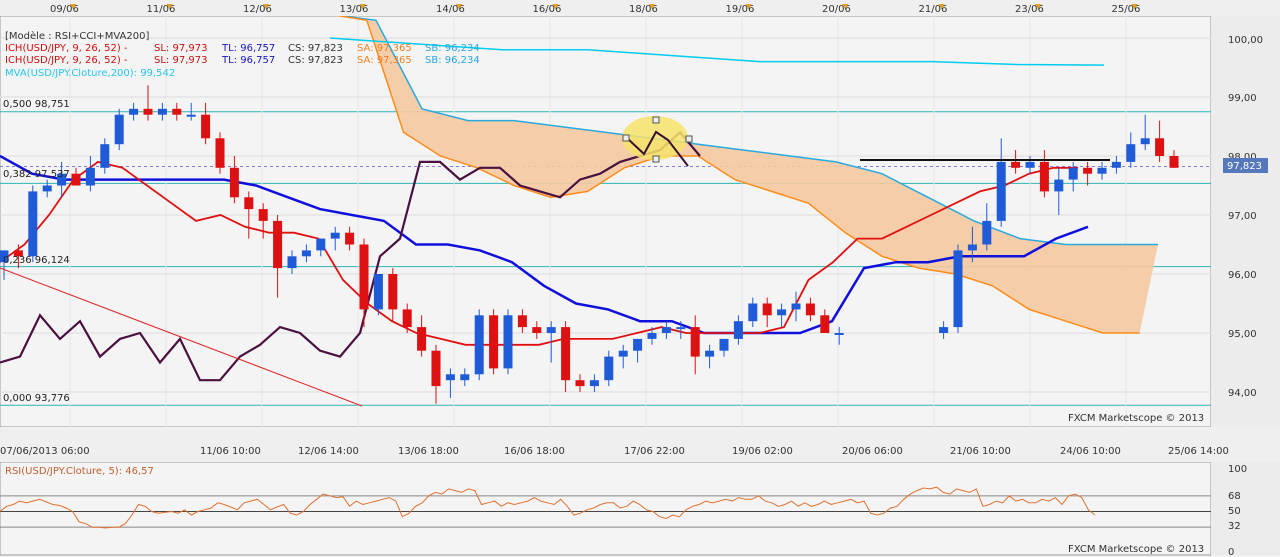  I want to click on top-date-label: 11/06, so click(161, 9).